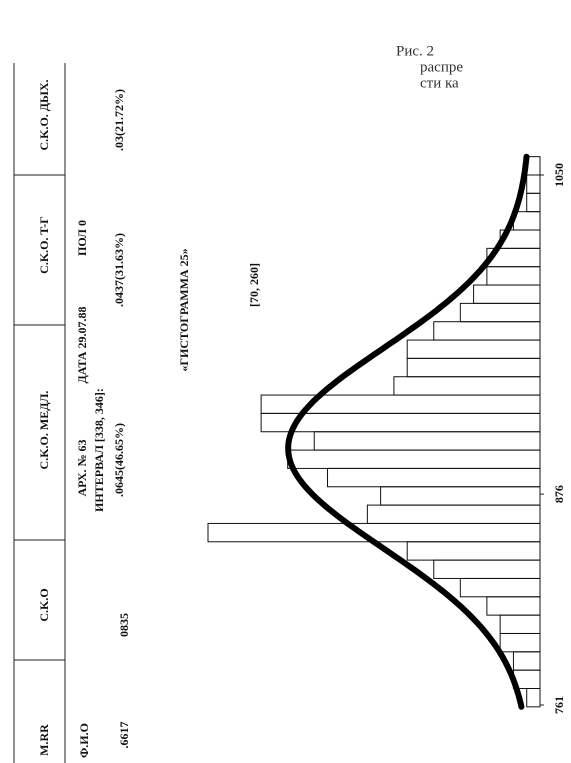 The image size is (571, 763). What do you see at coordinates (82, 467) in the screenshot?
I see `archive: АРХ. № 63` at bounding box center [82, 467].